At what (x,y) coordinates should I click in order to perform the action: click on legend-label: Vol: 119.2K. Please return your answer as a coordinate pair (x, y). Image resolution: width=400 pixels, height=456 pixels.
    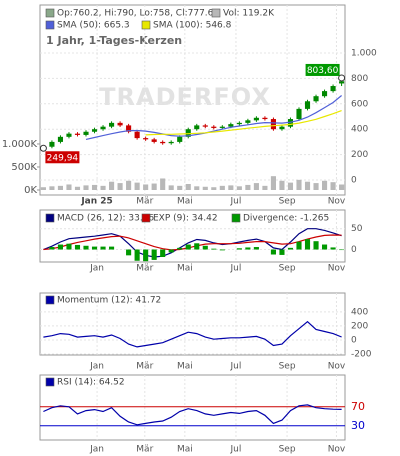
    Looking at the image, I should click on (249, 14).